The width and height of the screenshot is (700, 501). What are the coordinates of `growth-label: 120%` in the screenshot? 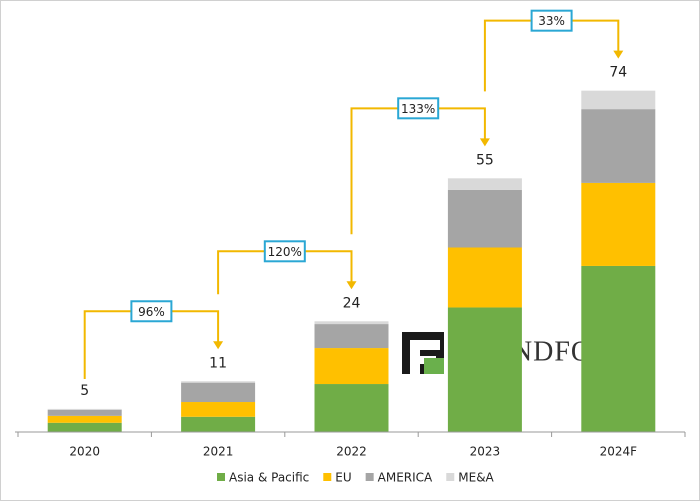 It's located at (285, 252).